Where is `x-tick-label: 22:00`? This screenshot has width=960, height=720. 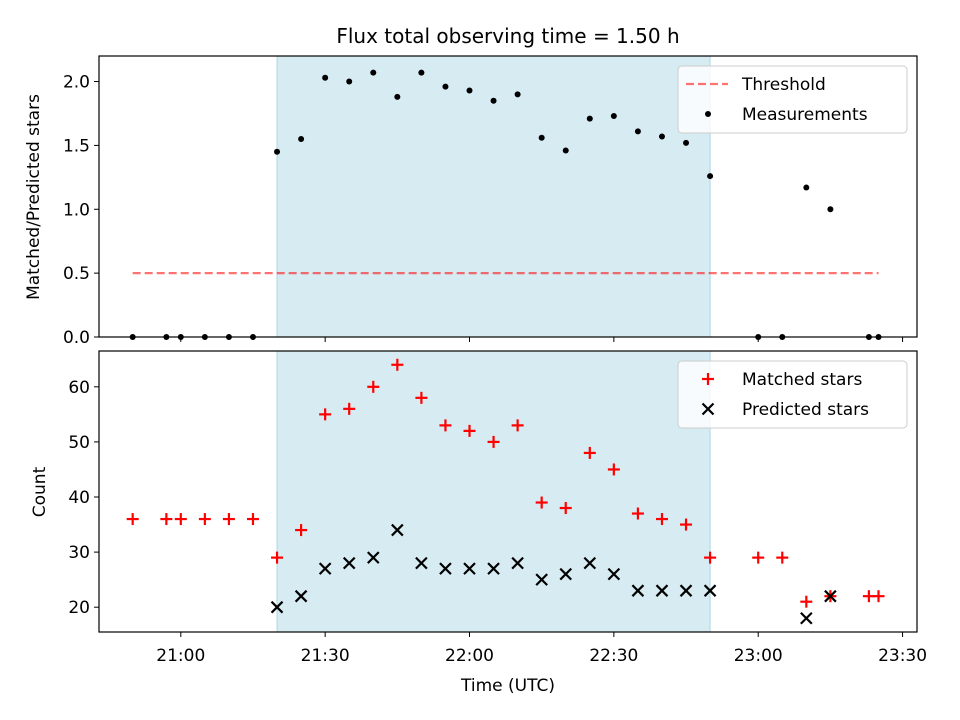 x-tick-label: 22:00 is located at coordinates (469, 656).